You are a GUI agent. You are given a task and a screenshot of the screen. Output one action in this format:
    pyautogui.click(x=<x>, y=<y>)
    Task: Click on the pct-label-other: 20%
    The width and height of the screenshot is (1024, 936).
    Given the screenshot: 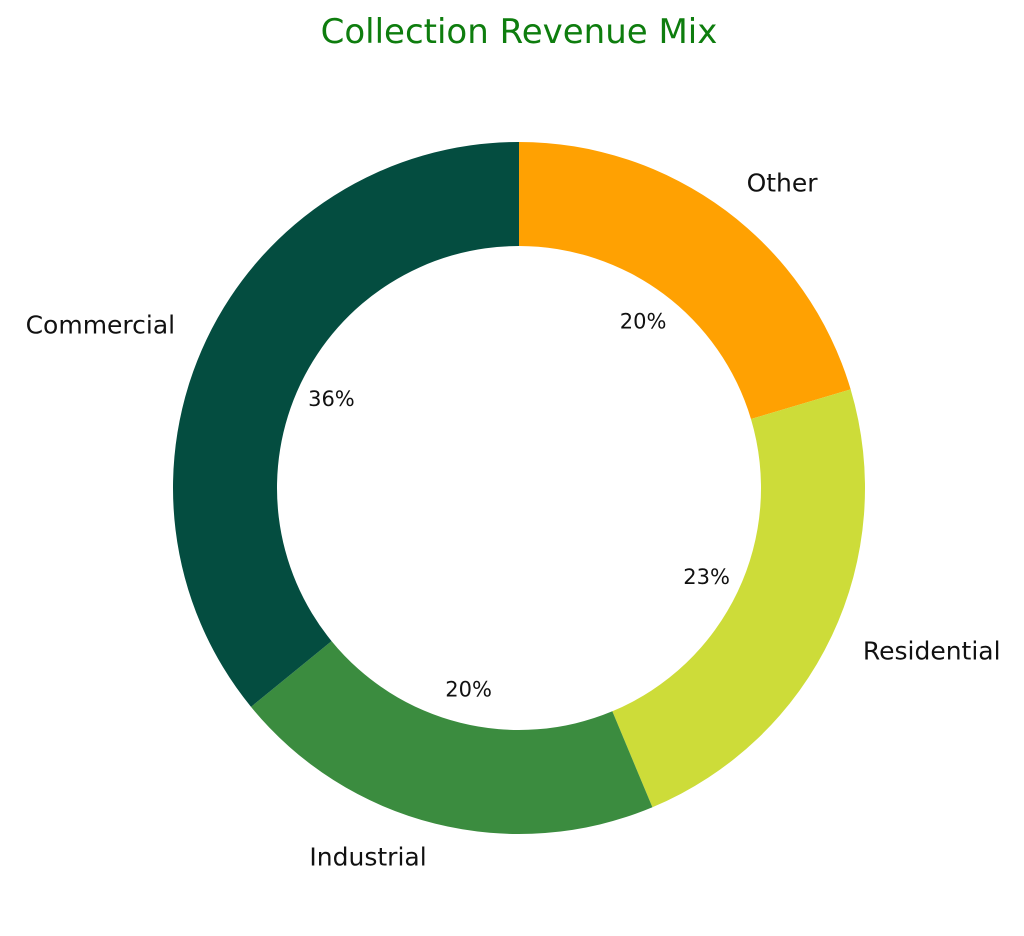 What is the action you would take?
    pyautogui.click(x=643, y=322)
    